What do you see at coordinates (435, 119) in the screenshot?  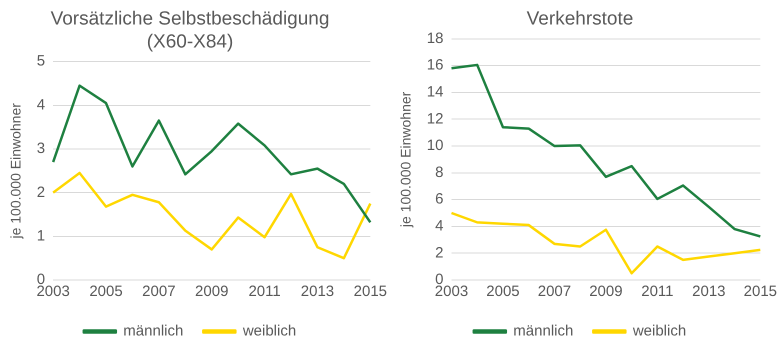 I see `y-tick-label: 12` at bounding box center [435, 119].